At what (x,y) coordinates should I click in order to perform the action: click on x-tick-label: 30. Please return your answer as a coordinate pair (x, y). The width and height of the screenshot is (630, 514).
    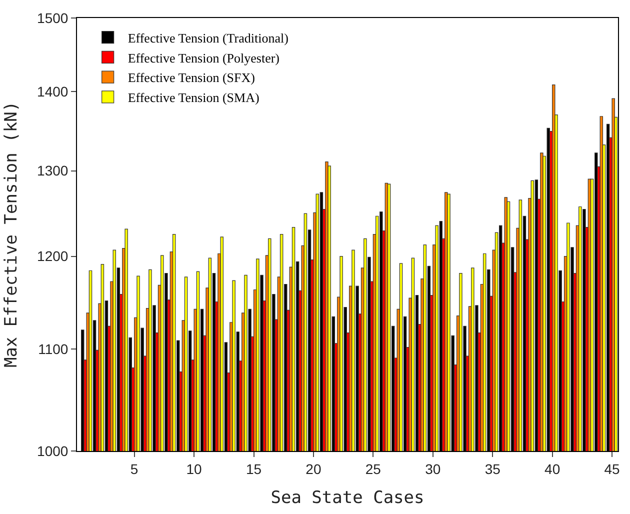
    Looking at the image, I should click on (433, 468).